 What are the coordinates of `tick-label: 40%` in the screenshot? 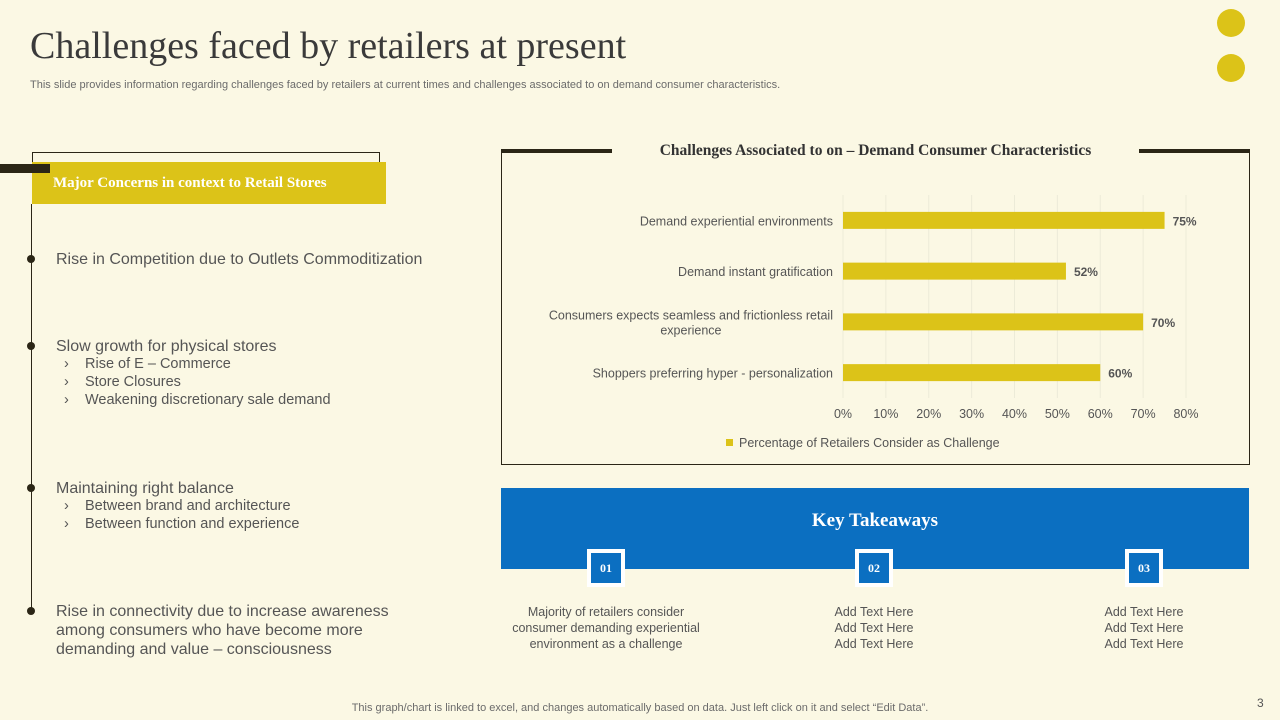 It's located at (1014, 414).